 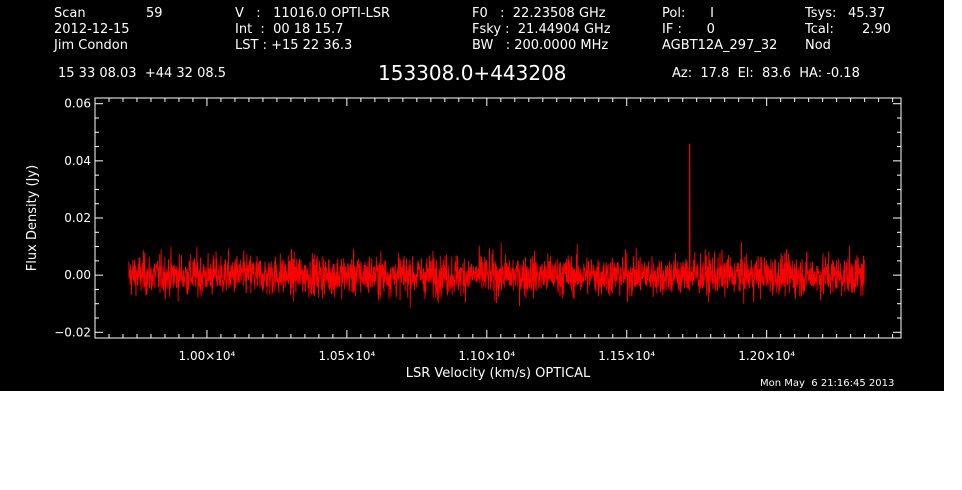 I want to click on if-line: IF : 0, so click(x=688, y=29).